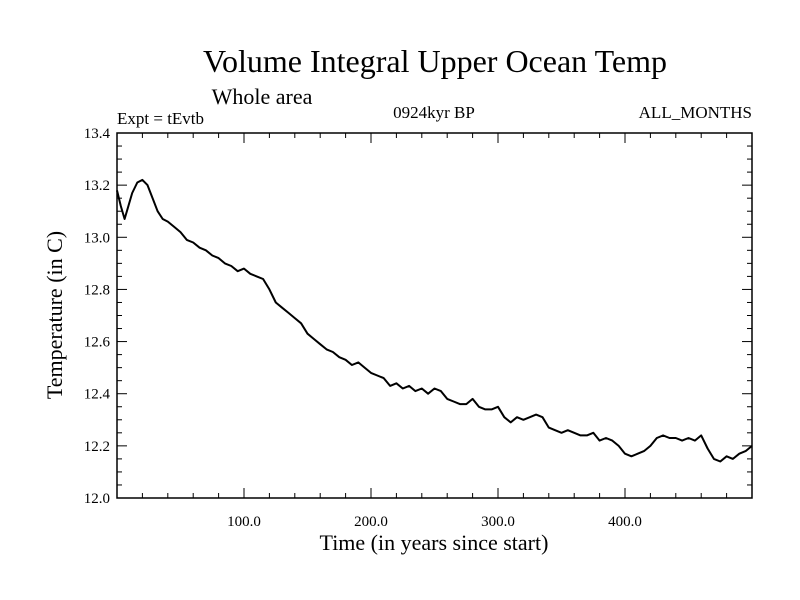 This screenshot has width=800, height=600. I want to click on y-tick-label: 12.6, so click(97, 343).